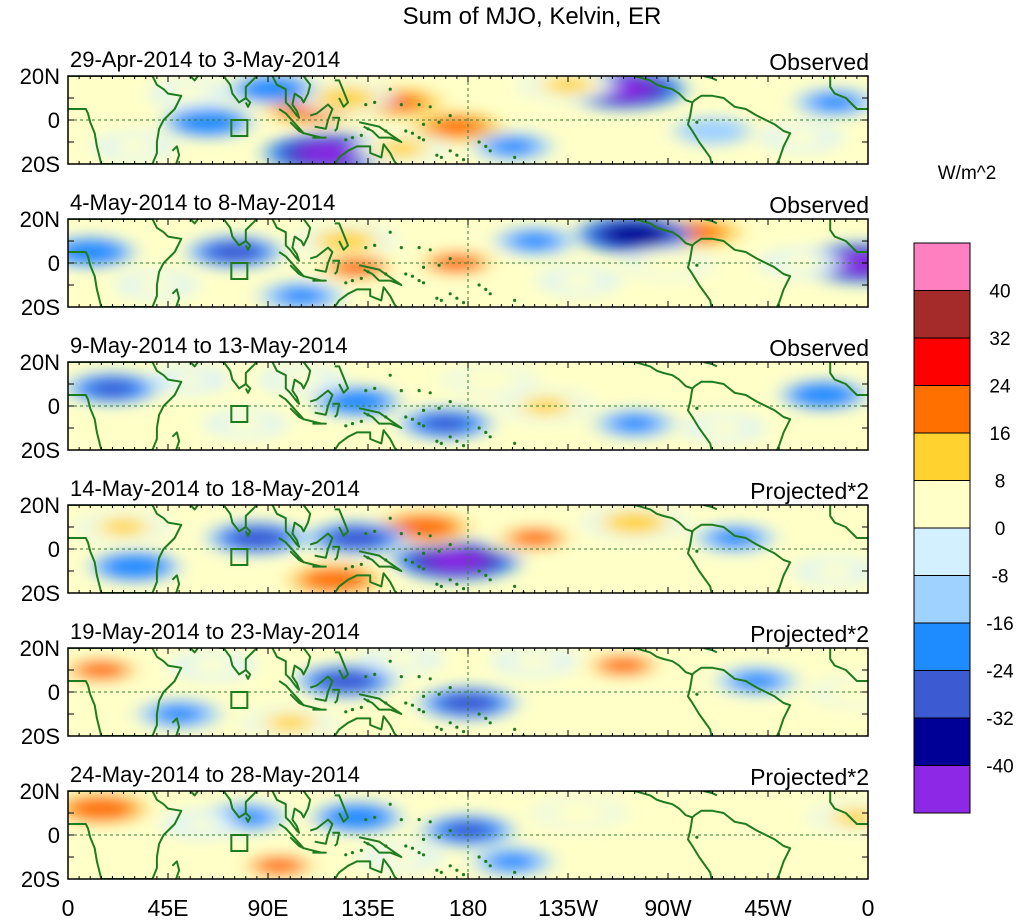 Image resolution: width=1021 pixels, height=921 pixels. I want to click on colorbar-label: 16, so click(999, 434).